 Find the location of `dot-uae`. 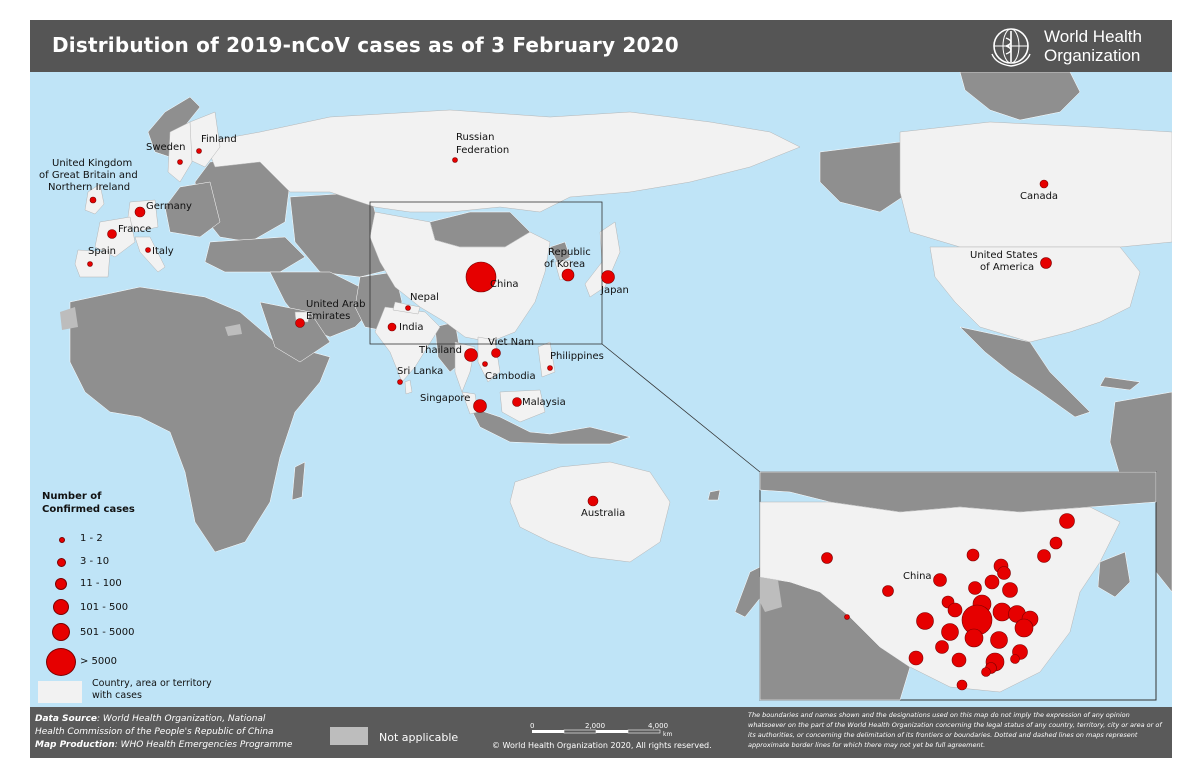

dot-uae is located at coordinates (300, 323).